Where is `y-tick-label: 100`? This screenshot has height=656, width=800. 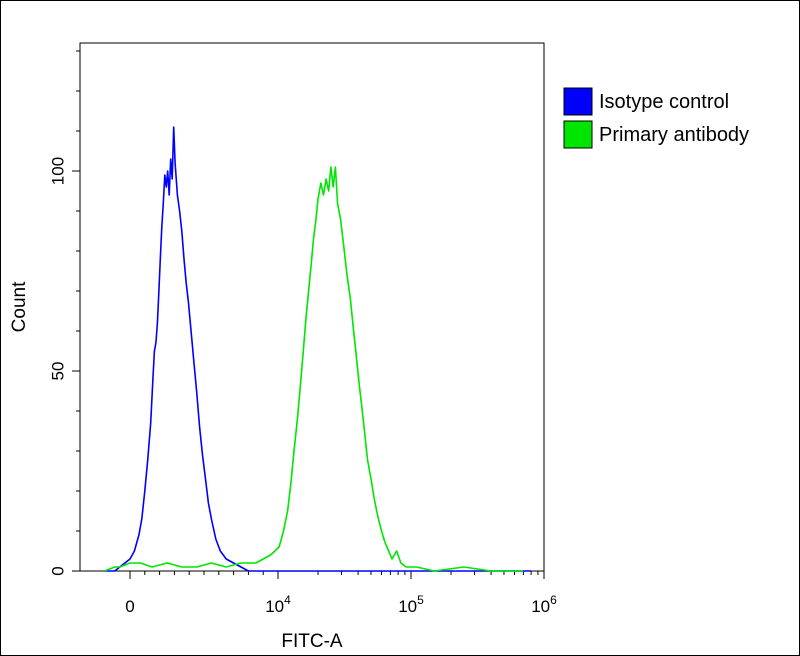 y-tick-label: 100 is located at coordinates (58, 171).